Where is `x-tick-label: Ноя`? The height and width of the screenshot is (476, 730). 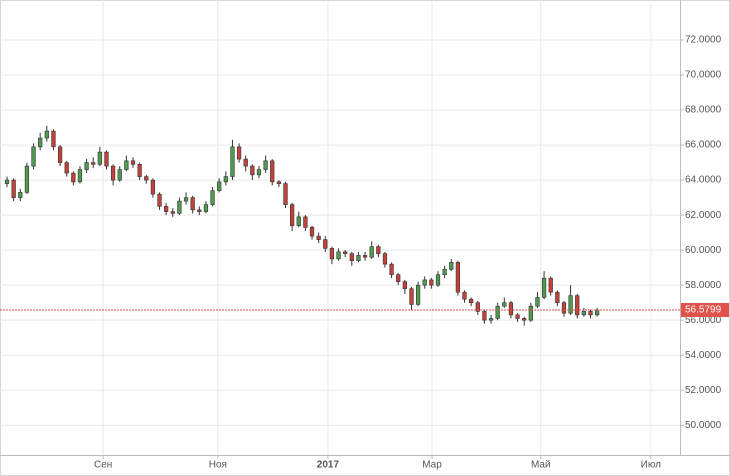 x-tick-label: Ноя is located at coordinates (218, 465).